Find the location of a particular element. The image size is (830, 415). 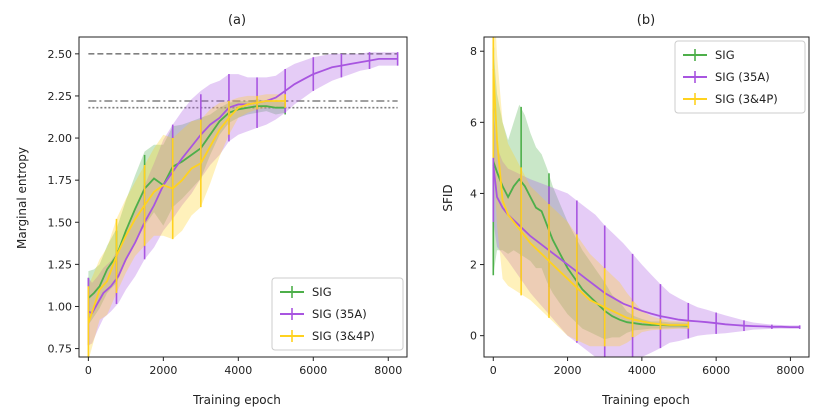

y-tick-label: 6 is located at coordinates (473, 122).